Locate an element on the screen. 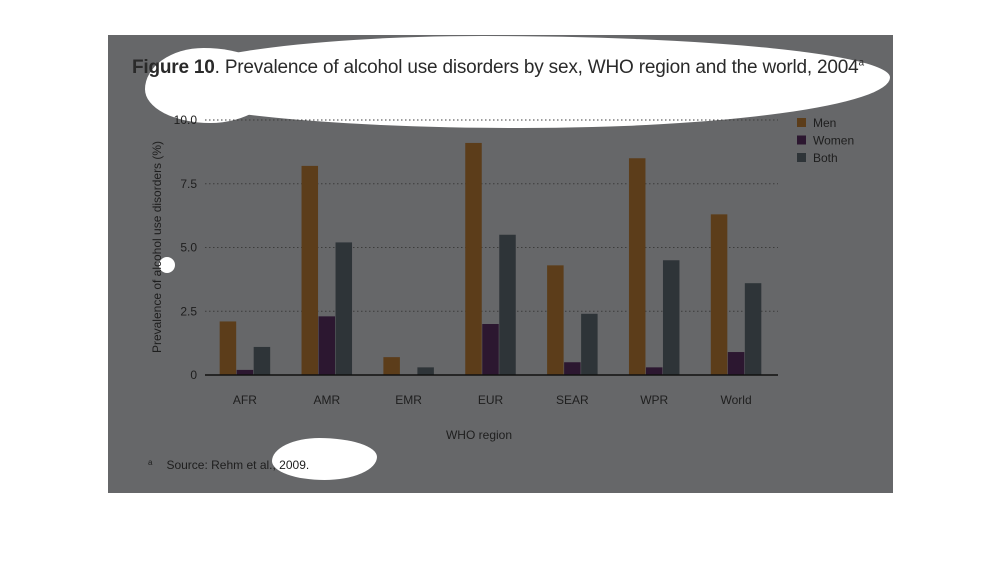 This screenshot has width=1002, height=588. white-blob-top-left is located at coordinates (210, 85).